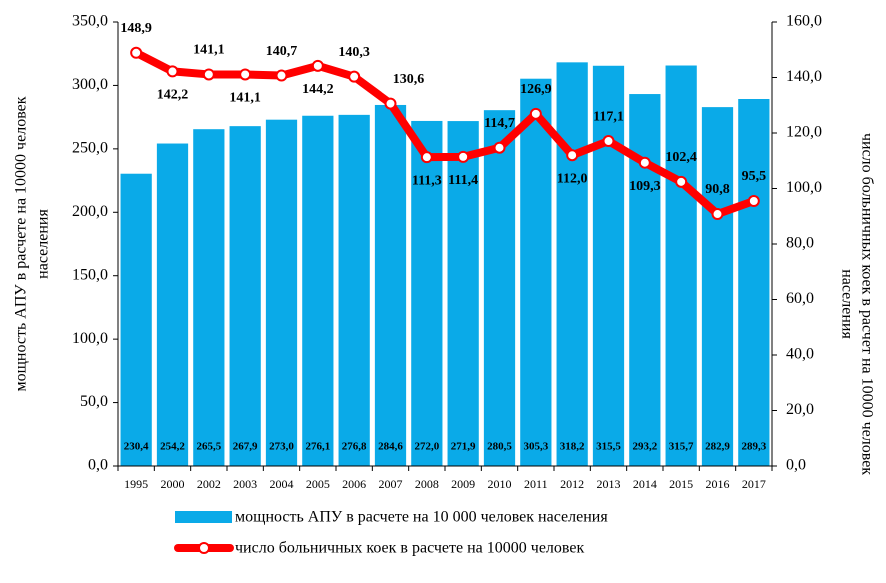 Image resolution: width=886 pixels, height=583 pixels. What do you see at coordinates (136, 484) in the screenshot?
I see `x-tick-label: 1995` at bounding box center [136, 484].